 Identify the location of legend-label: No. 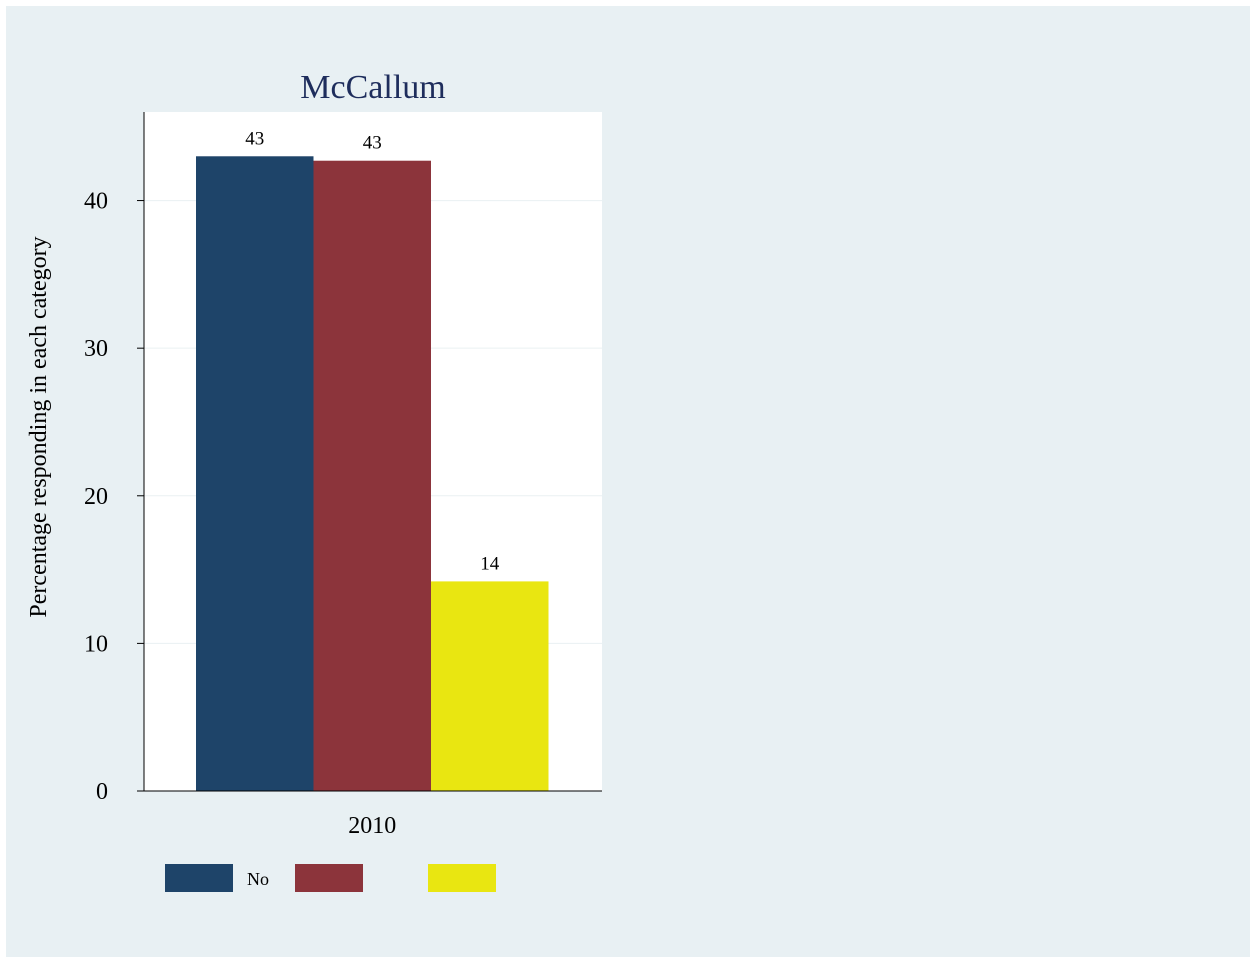
(258, 879).